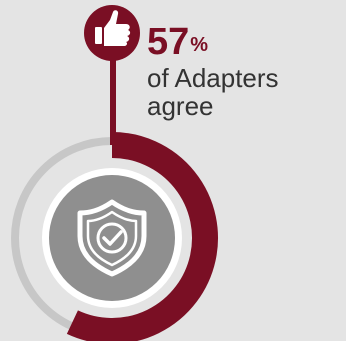 This screenshot has height=341, width=346. I want to click on stat-block: 57% of Adapters agree, so click(213, 71).